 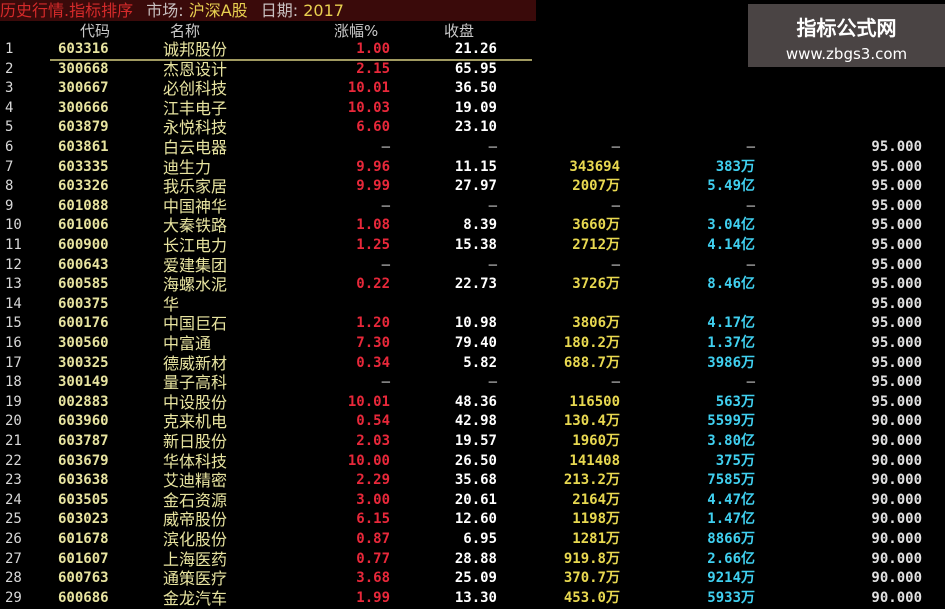 I want to click on row-index: 27, so click(x=13, y=558).